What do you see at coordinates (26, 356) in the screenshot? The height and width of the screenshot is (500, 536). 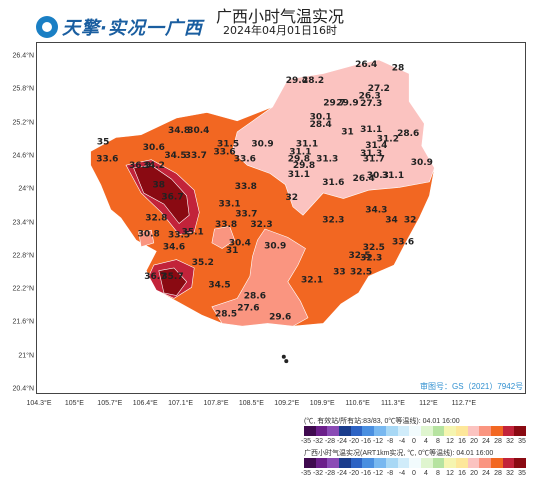 I see `latitude-label: 21°N` at bounding box center [26, 356].